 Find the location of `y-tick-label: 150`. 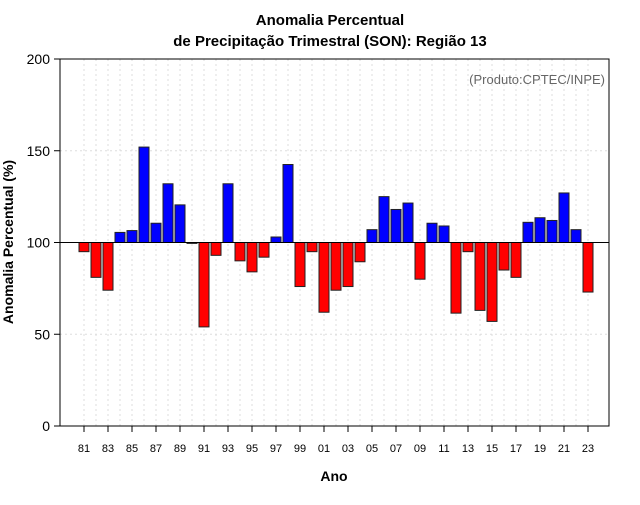

y-tick-label: 150 is located at coordinates (39, 151).